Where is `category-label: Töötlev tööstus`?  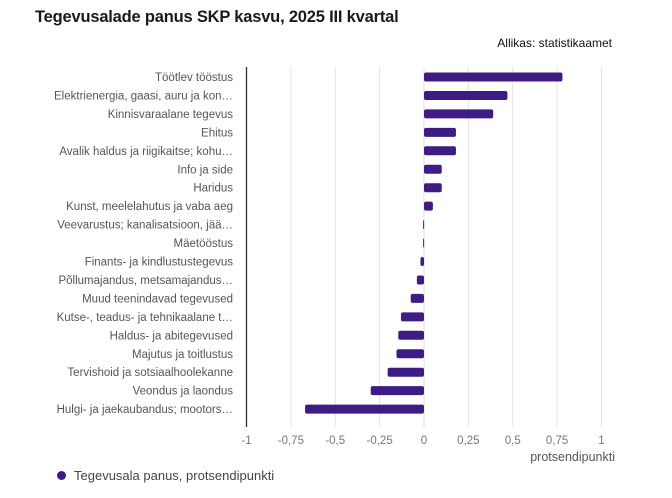
category-label: Töötlev tööstus is located at coordinates (194, 78).